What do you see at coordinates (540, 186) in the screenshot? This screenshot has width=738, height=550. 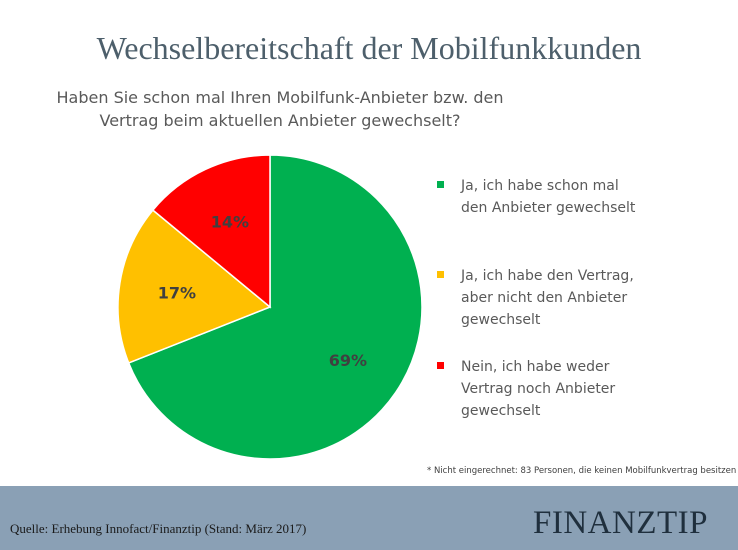 I see `legend-label-line: Ja, ich habe schon mal` at bounding box center [540, 186].